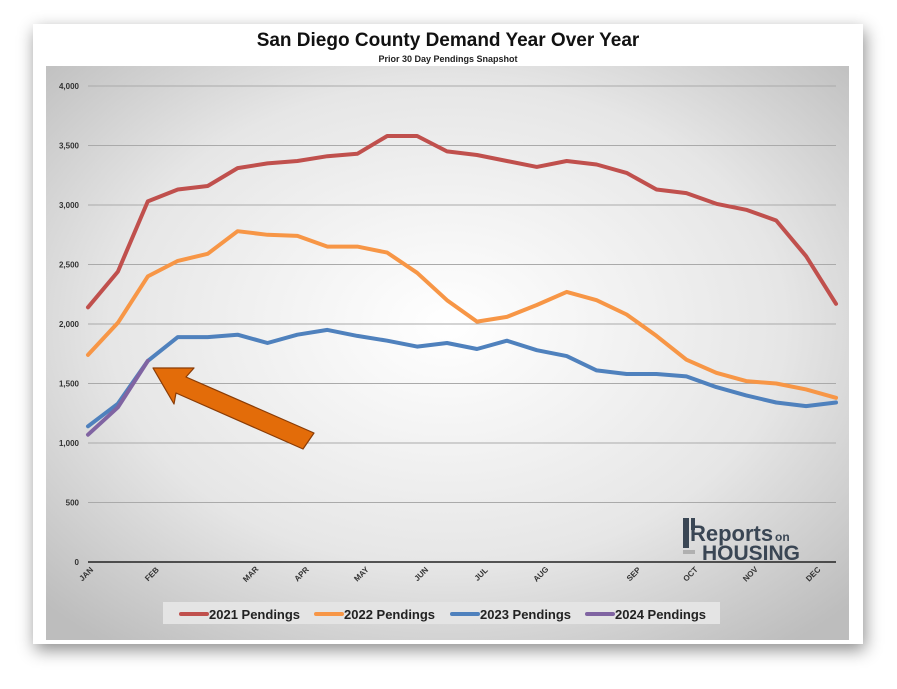 This screenshot has height=689, width=897. Describe the element at coordinates (69, 443) in the screenshot. I see `y-tick-label: 1,000` at that location.